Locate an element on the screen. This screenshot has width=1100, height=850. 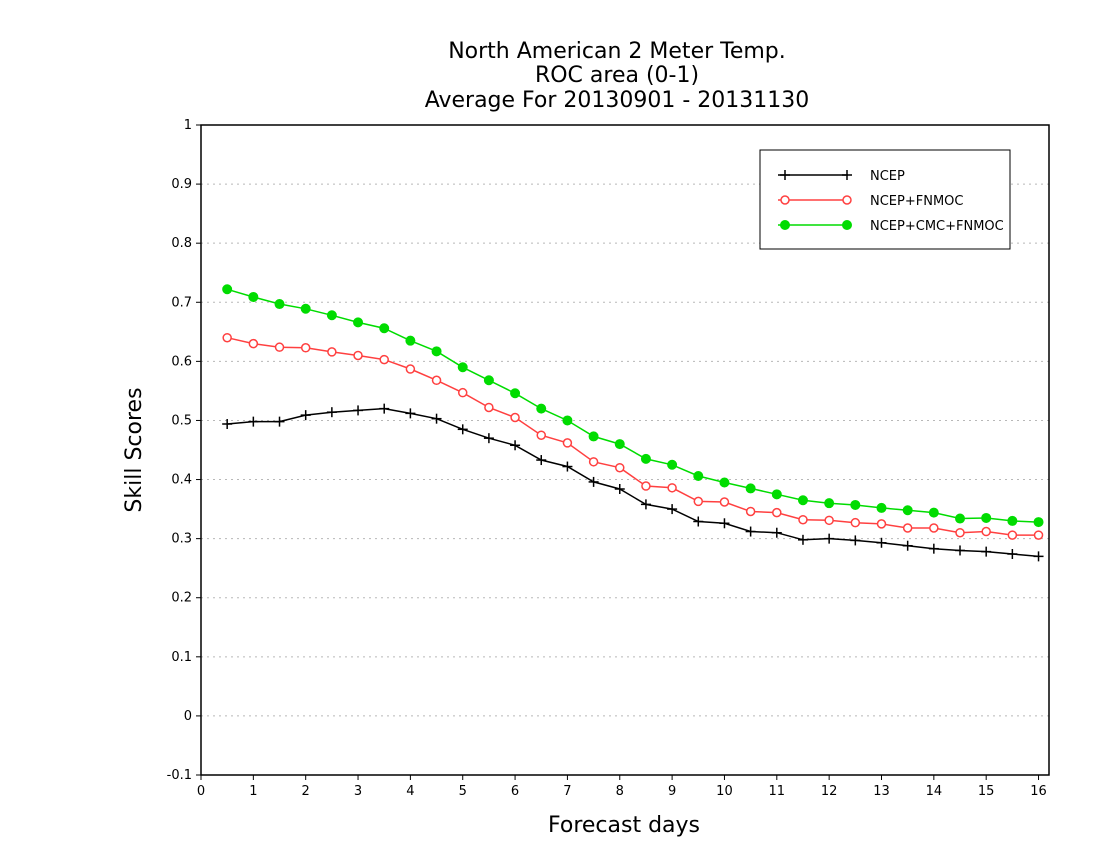
x-axis-label: Forecast days is located at coordinates (624, 825).